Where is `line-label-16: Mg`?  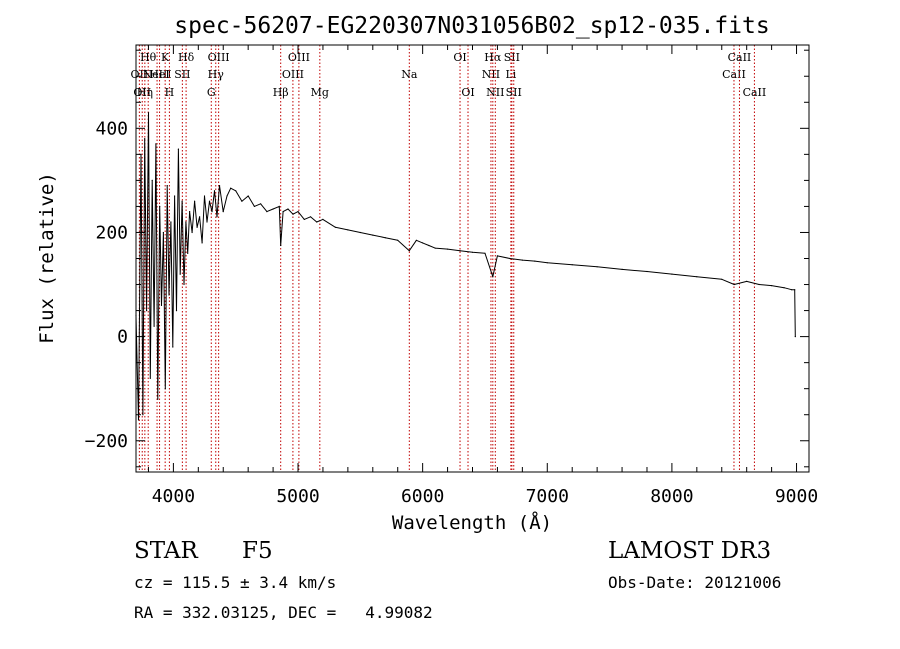
line-label-16: Mg is located at coordinates (320, 92).